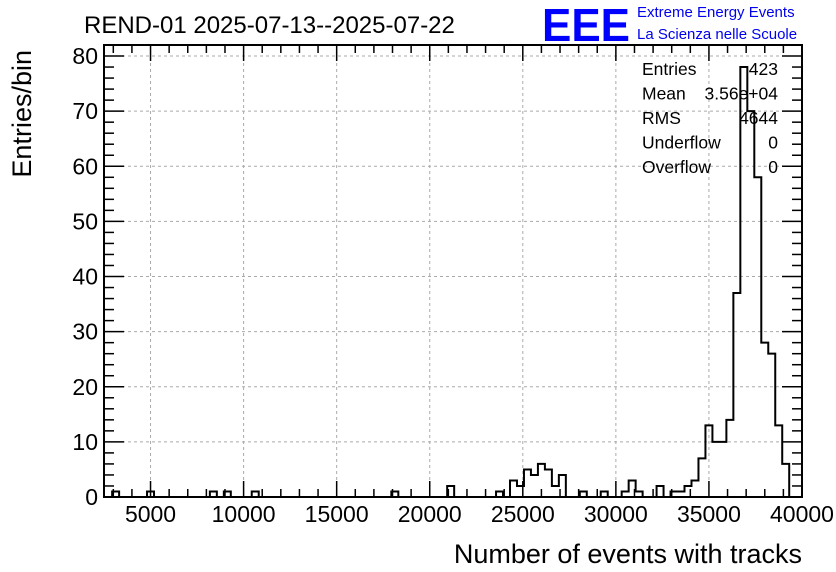 This screenshot has width=836, height=572. I want to click on x-tick-label: 30000, so click(616, 514).